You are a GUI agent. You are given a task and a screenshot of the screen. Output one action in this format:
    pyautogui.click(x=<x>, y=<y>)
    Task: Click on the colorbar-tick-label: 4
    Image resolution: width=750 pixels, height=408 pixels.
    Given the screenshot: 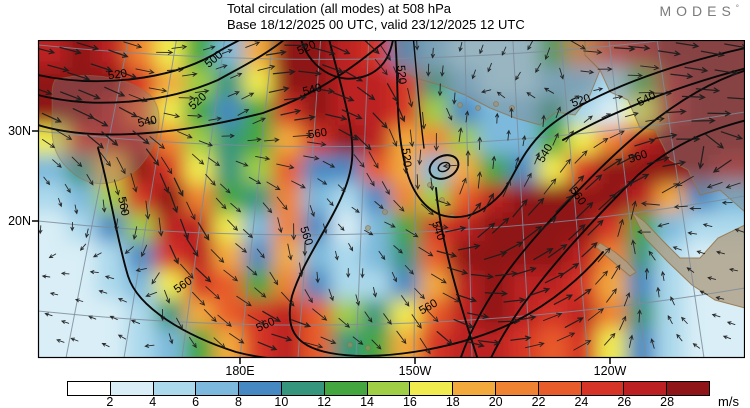 What is the action you would take?
    pyautogui.click(x=153, y=401)
    